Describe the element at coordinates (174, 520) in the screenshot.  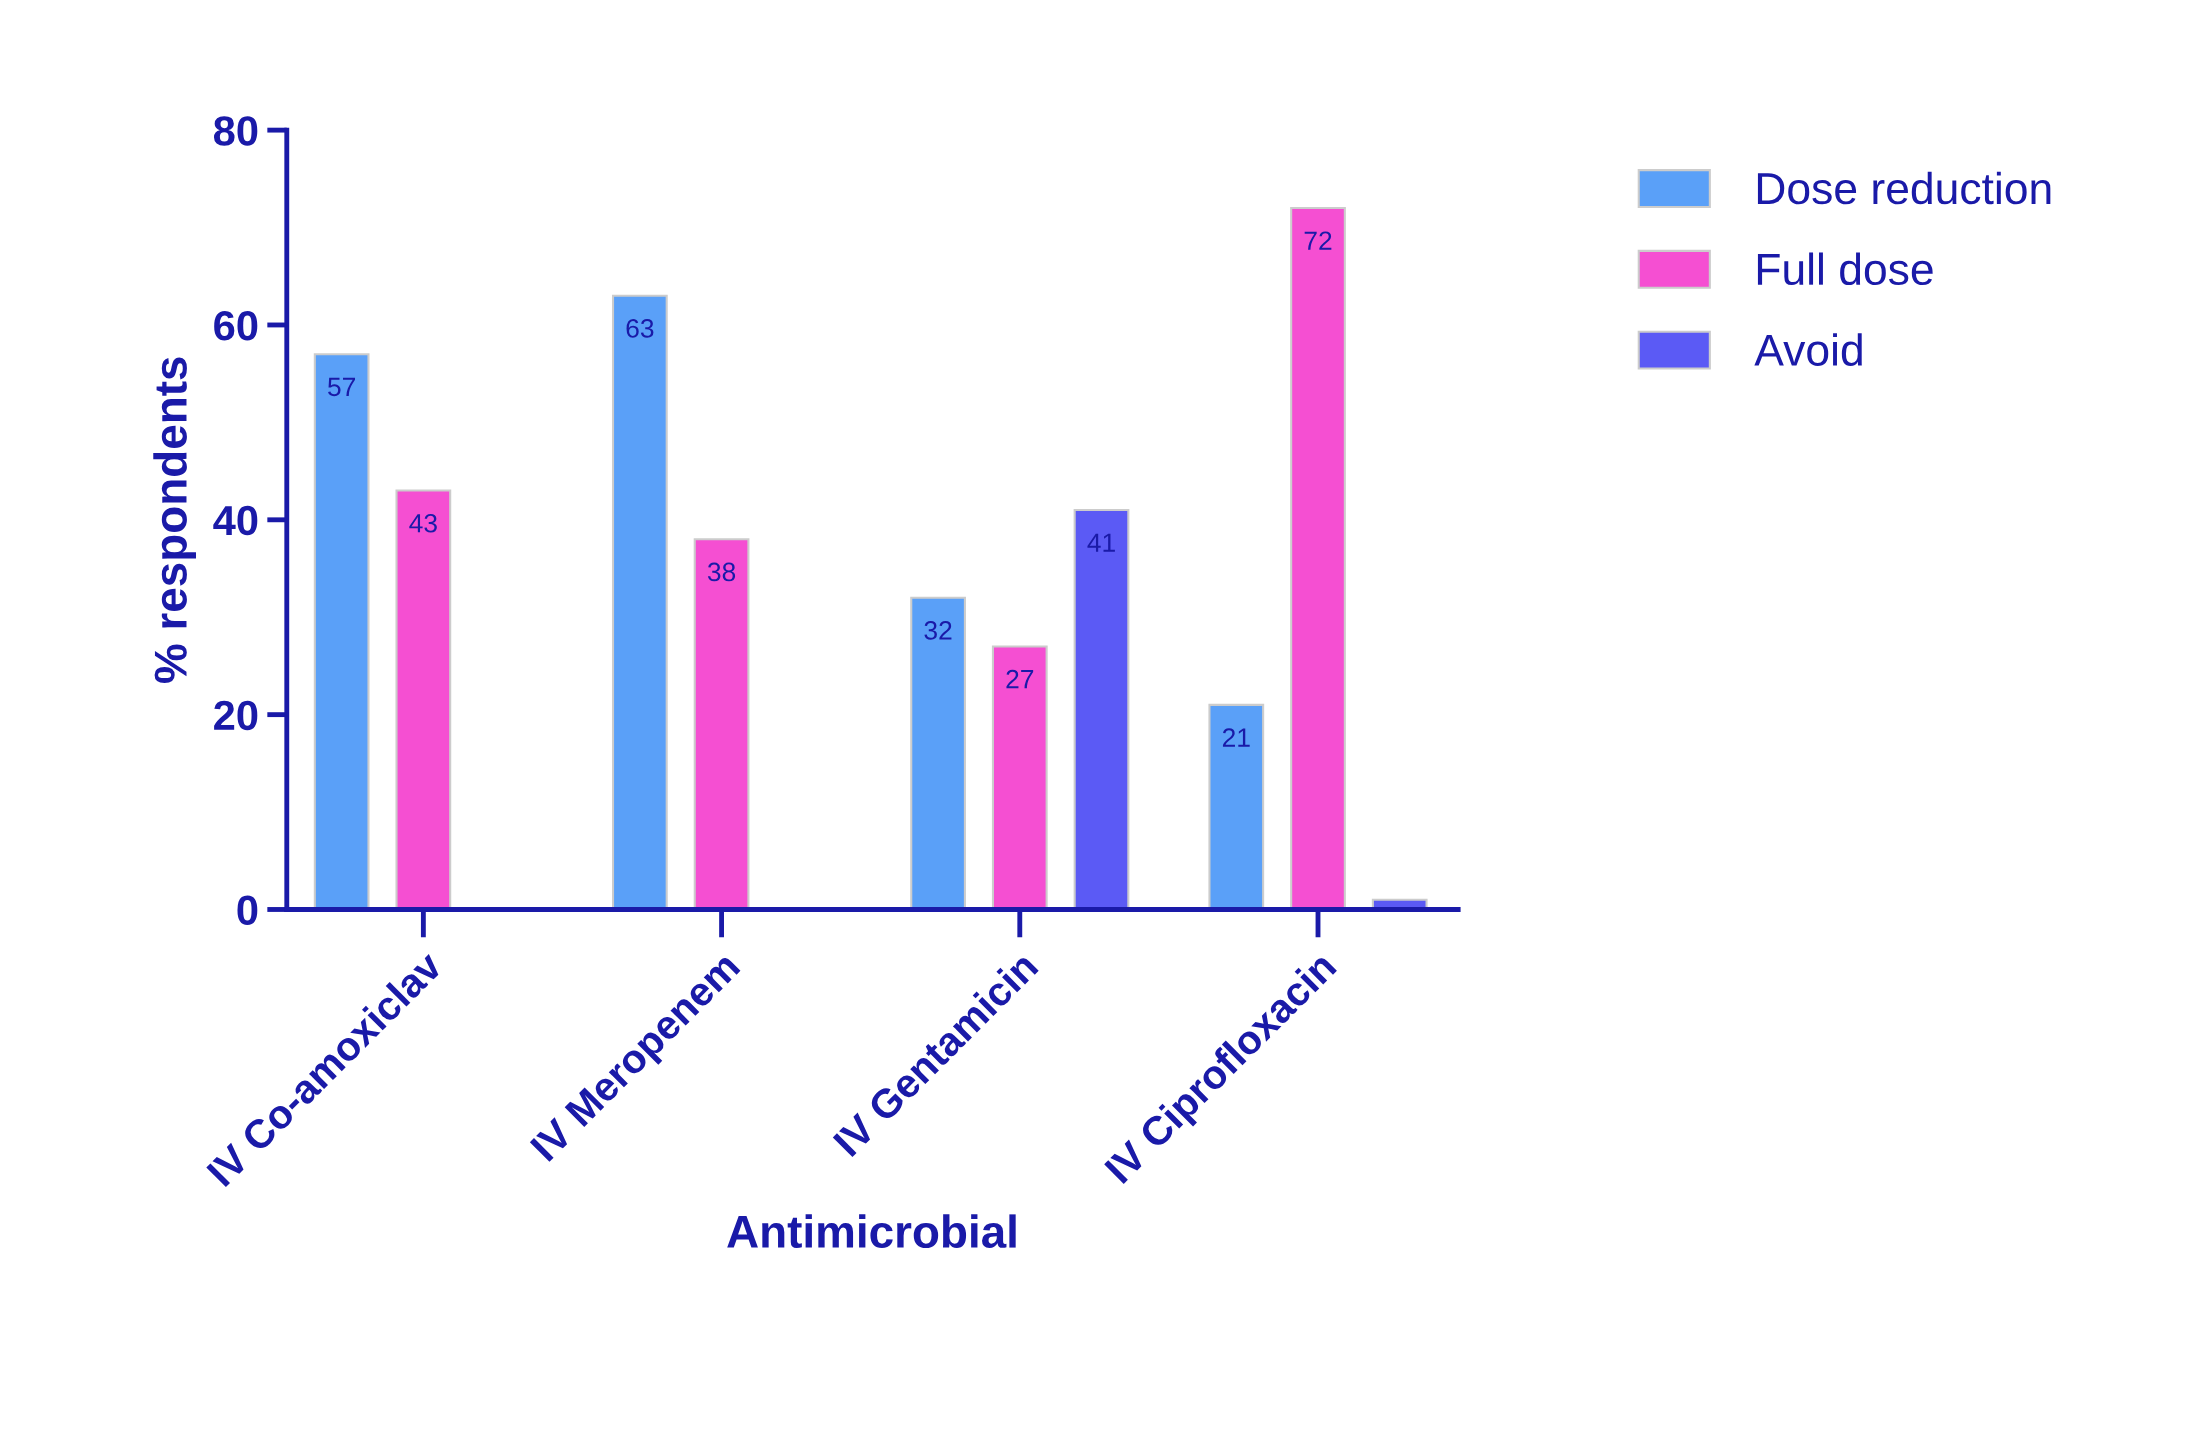
I see `y-axis-title: % respondents` at that location.